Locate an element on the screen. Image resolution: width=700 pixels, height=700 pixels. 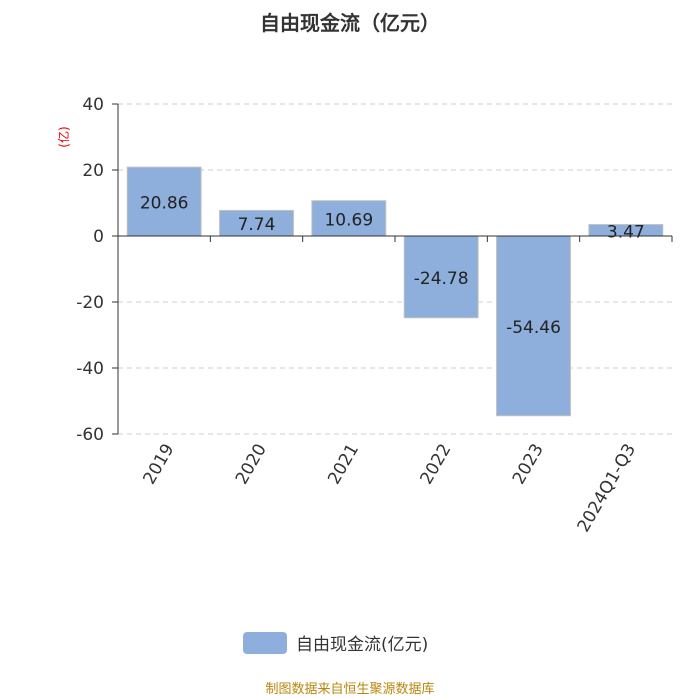
y-tick-label: 20 is located at coordinates (93, 171).